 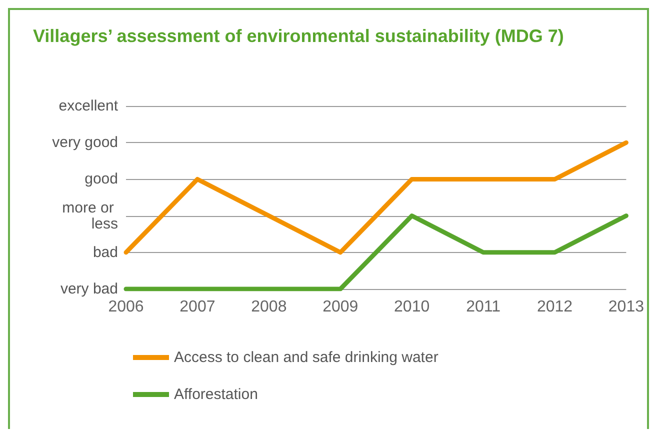 I want to click on x-tick-label: 2007, so click(x=198, y=307).